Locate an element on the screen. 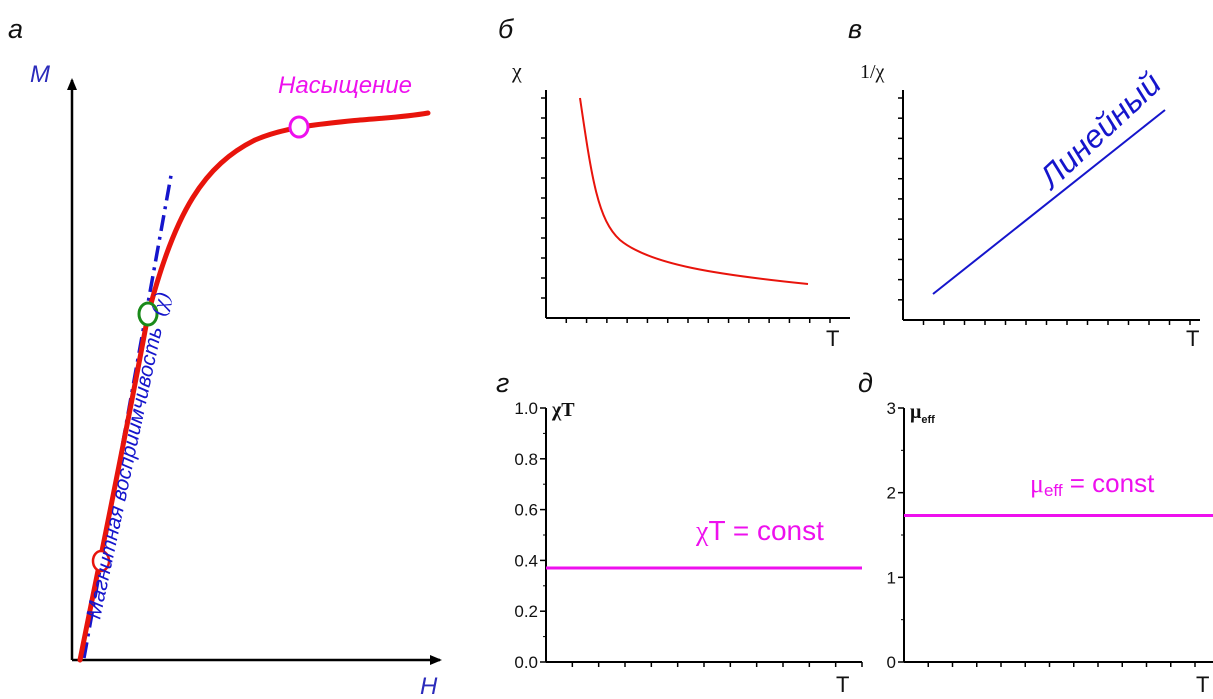 The width and height of the screenshot is (1213, 699). panel-g-y-label: χT is located at coordinates (563, 410).